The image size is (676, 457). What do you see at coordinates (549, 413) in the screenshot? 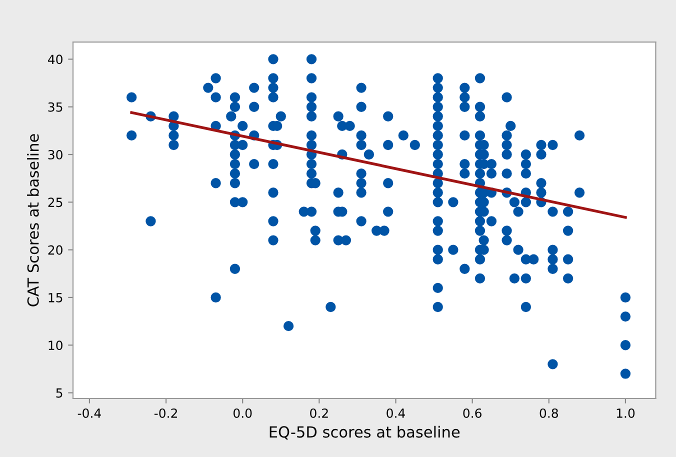
I see `x-tick-label: 0.8` at bounding box center [549, 413].